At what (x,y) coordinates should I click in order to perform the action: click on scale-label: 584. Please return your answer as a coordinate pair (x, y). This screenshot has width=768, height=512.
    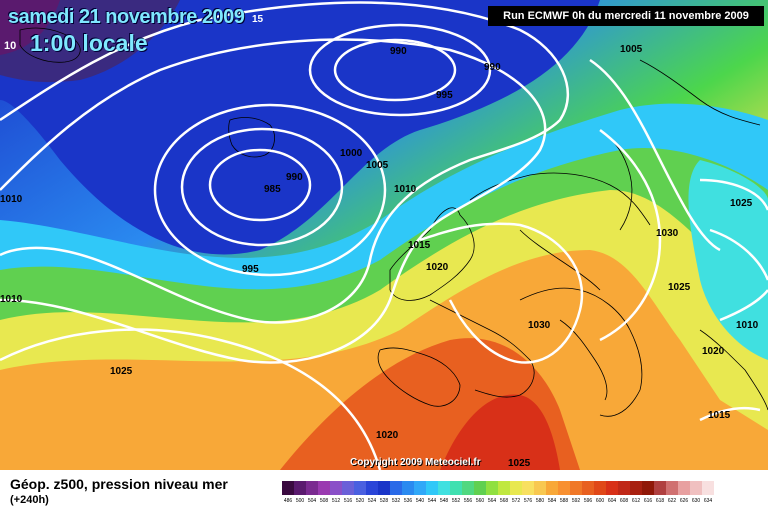
    Looking at the image, I should click on (552, 501).